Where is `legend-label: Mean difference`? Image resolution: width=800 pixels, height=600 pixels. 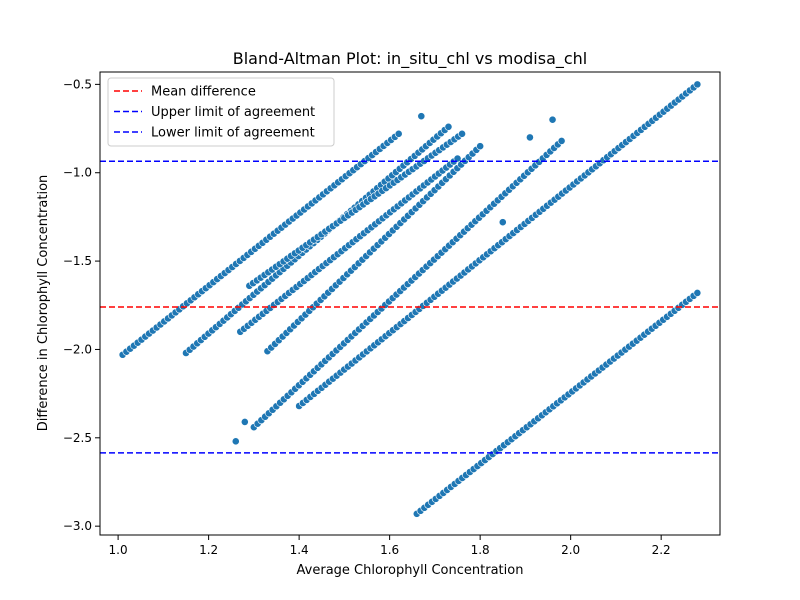
legend-label: Mean difference is located at coordinates (203, 92).